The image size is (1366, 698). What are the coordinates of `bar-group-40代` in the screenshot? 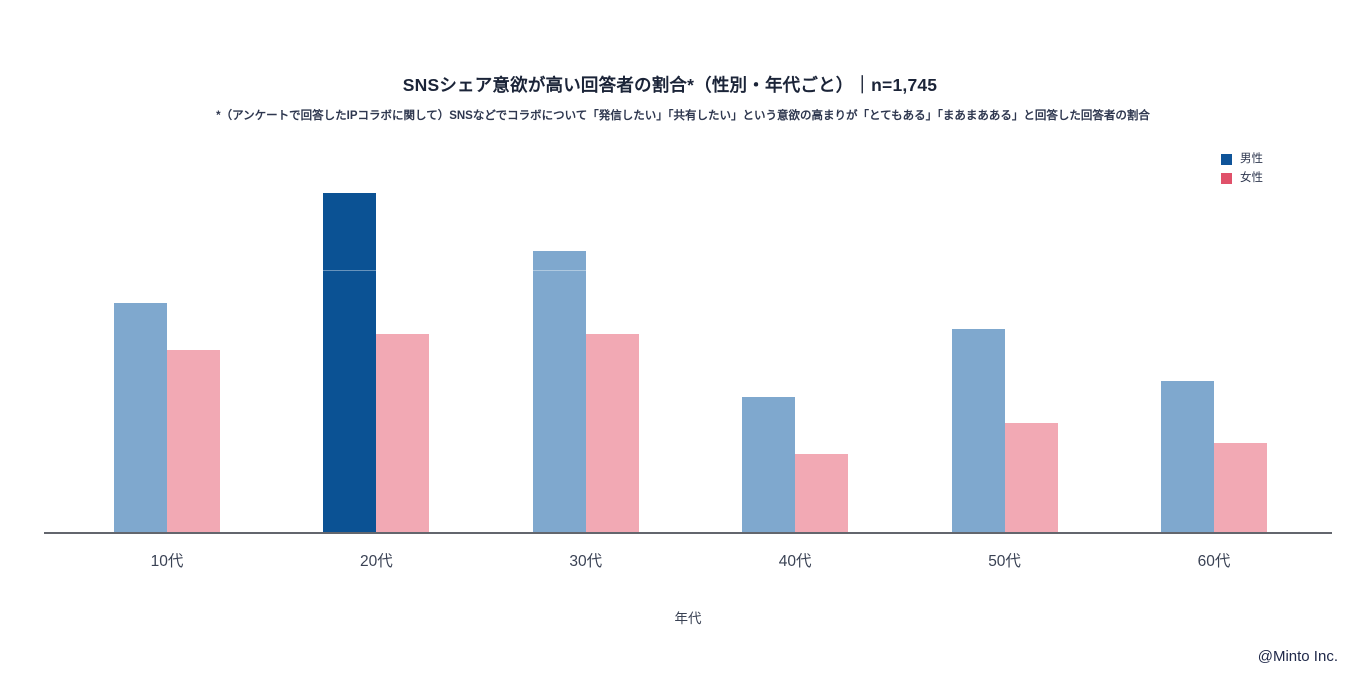 It's located at (795, 464).